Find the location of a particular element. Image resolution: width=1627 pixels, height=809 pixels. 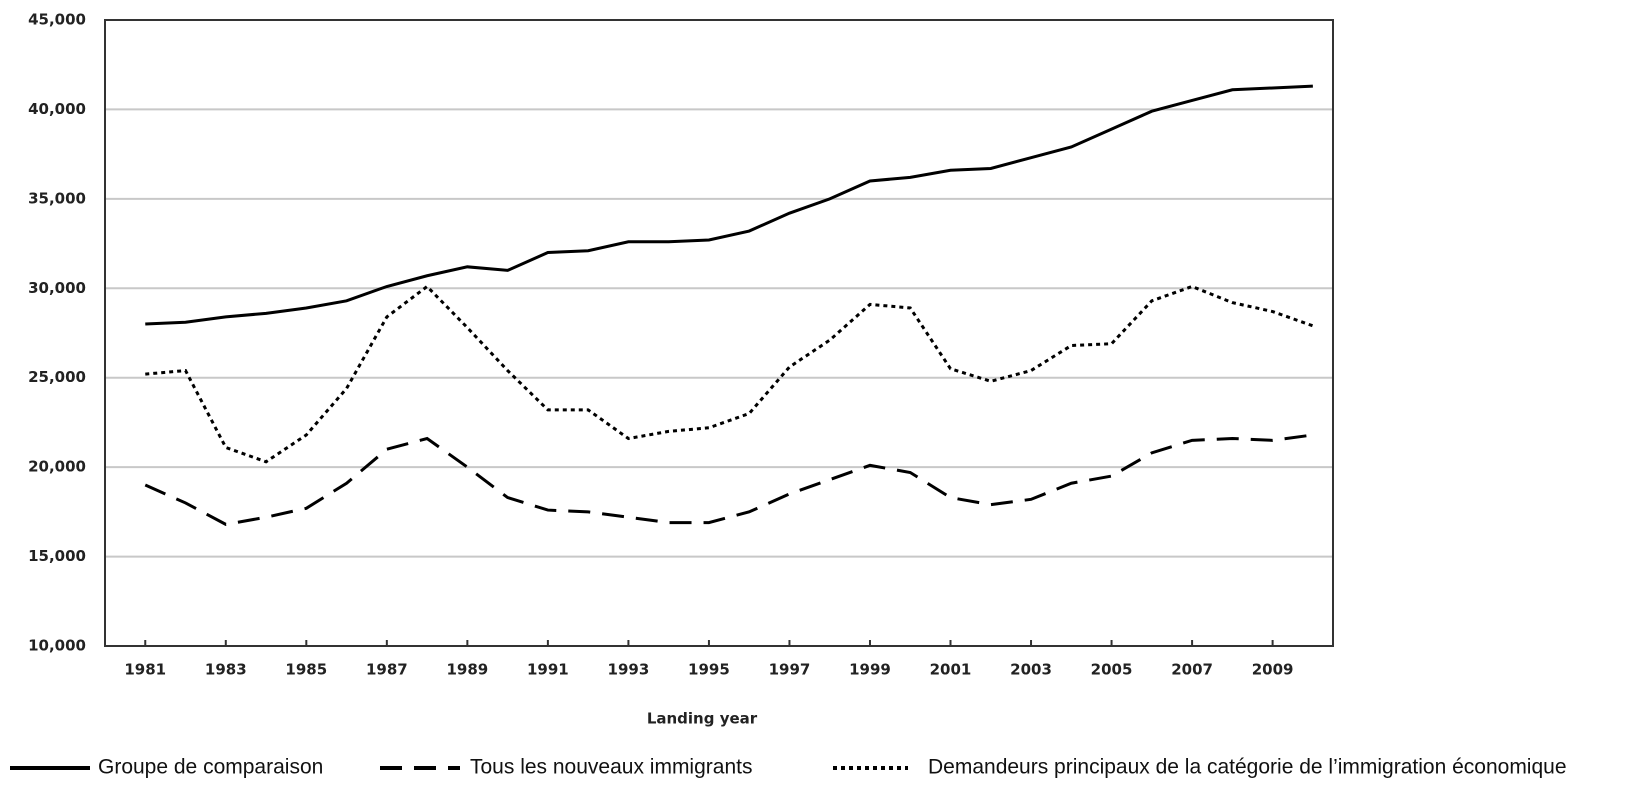

x-tick-label: 1989 is located at coordinates (467, 670).